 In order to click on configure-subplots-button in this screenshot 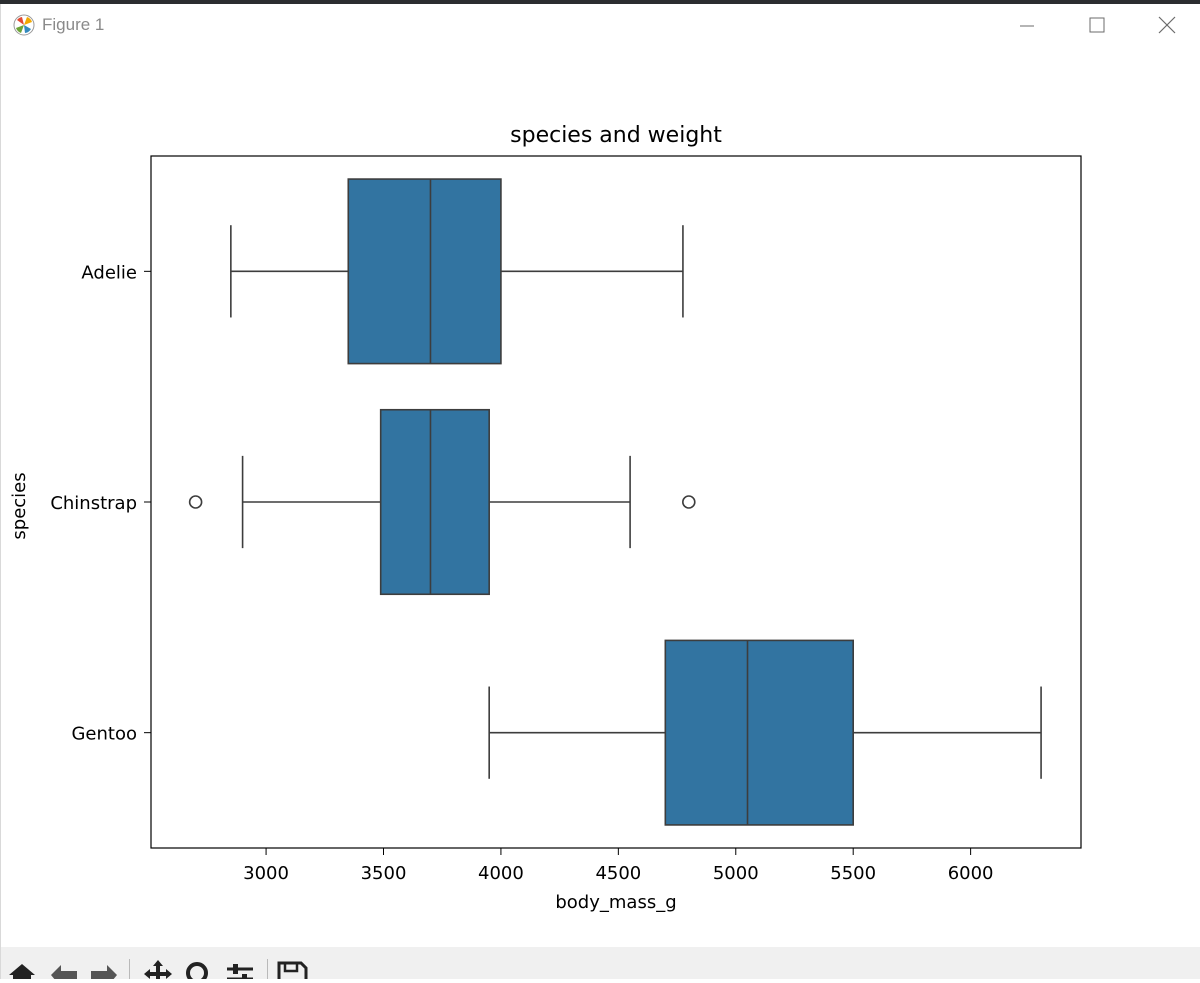, I will do `click(240, 968)`.